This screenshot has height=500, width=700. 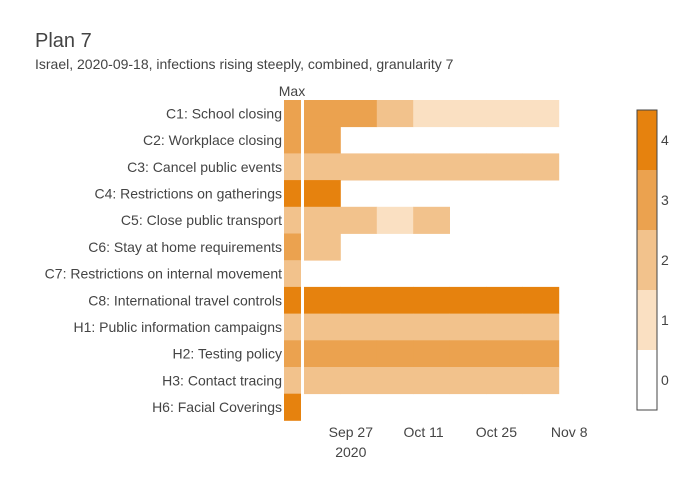 What do you see at coordinates (350, 452) in the screenshot?
I see `x-year-label: 2020` at bounding box center [350, 452].